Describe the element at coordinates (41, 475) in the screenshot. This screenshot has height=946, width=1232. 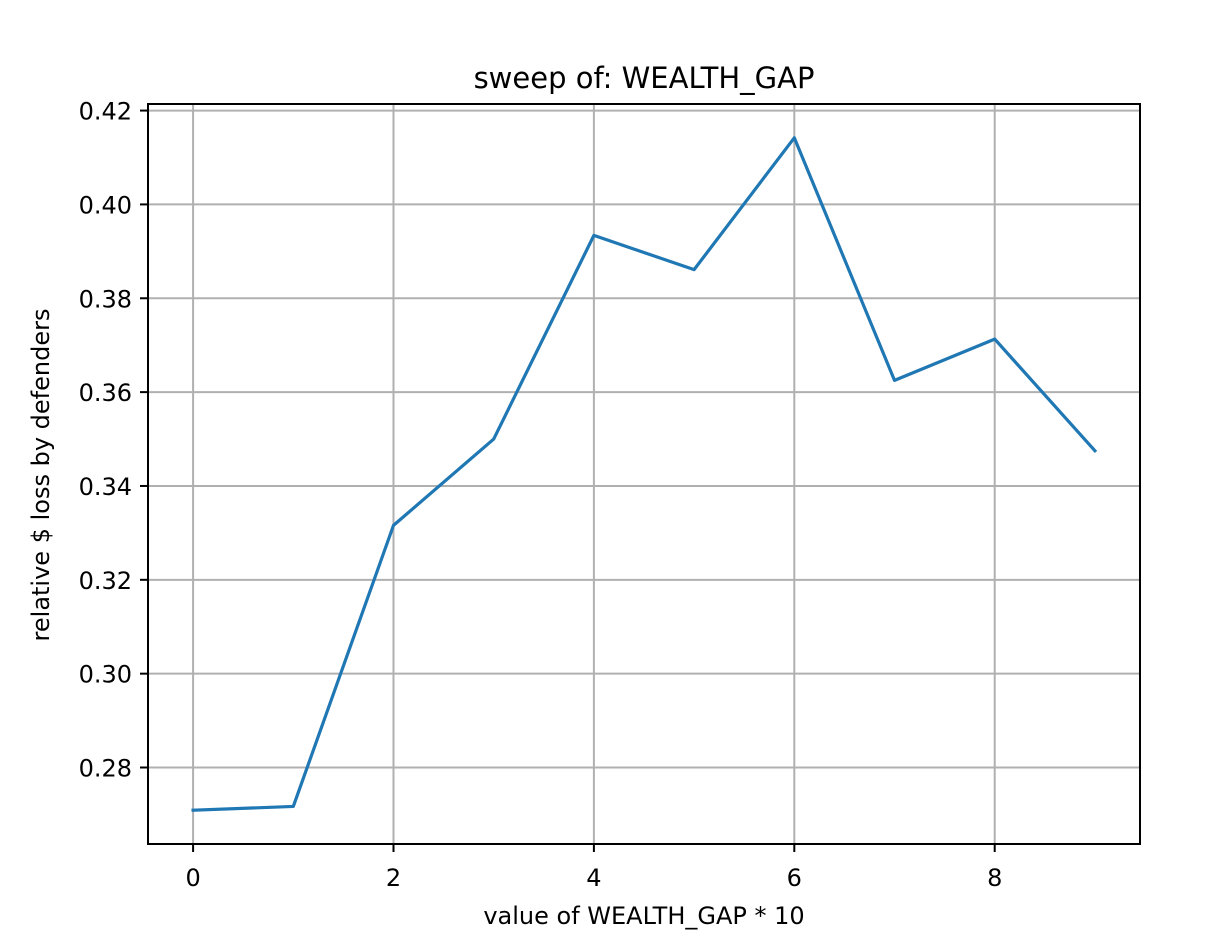
I see `y-axis-label: relative $ loss by defenders` at that location.